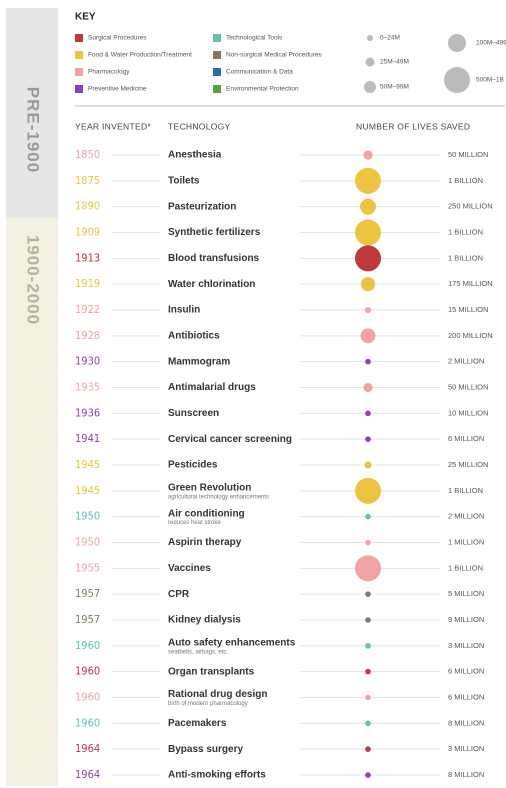 The image size is (506, 788). I want to click on technology: Water chlorination, so click(211, 284).